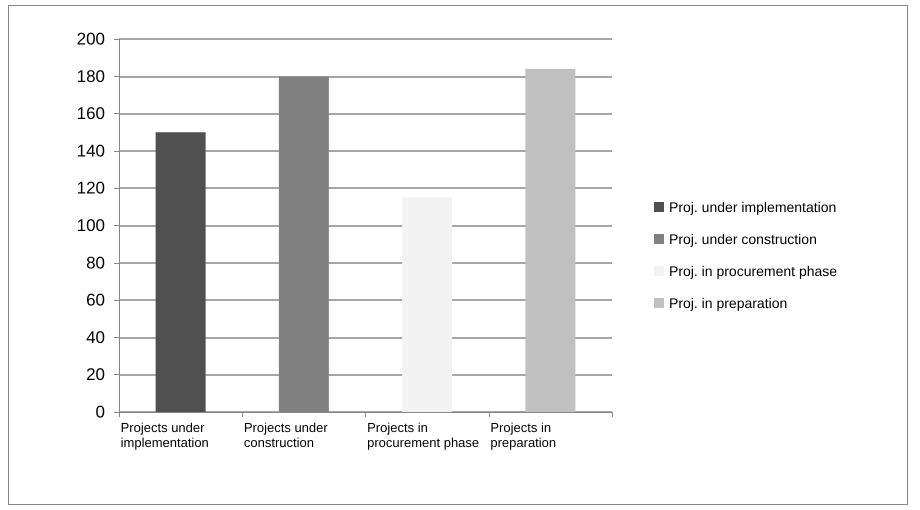 The height and width of the screenshot is (510, 920). I want to click on x-tick-label: Projects in preparation, so click(523, 435).